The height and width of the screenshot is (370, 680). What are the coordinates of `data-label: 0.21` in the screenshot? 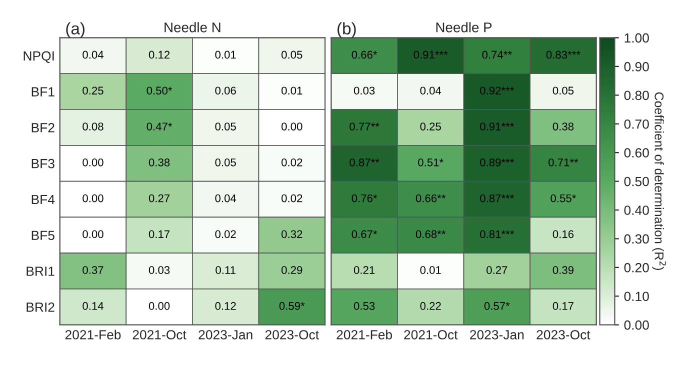 It's located at (364, 270).